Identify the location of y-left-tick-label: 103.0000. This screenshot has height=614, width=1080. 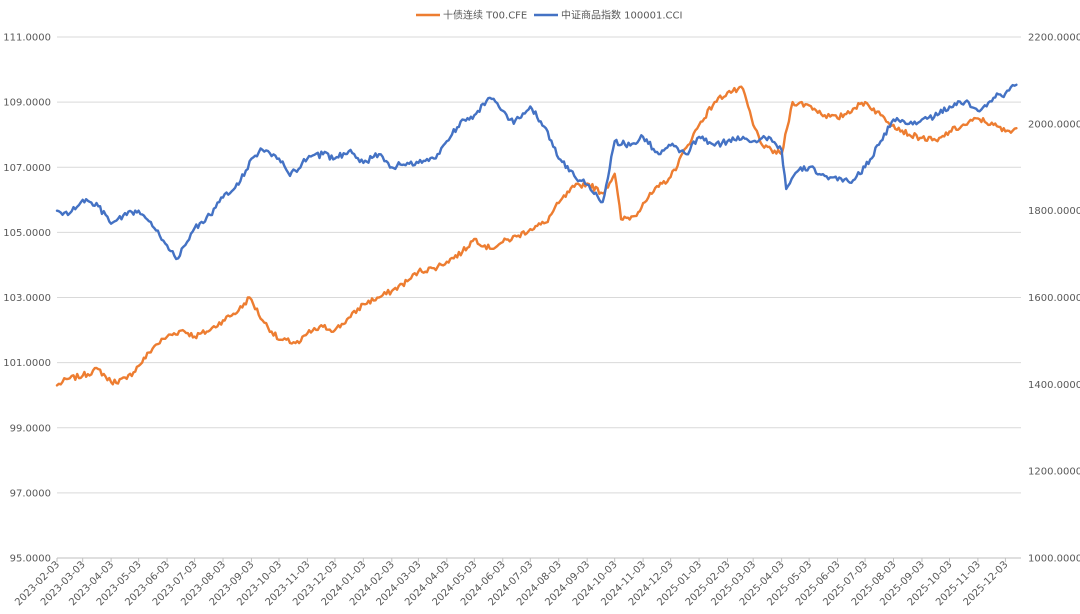
(27, 298).